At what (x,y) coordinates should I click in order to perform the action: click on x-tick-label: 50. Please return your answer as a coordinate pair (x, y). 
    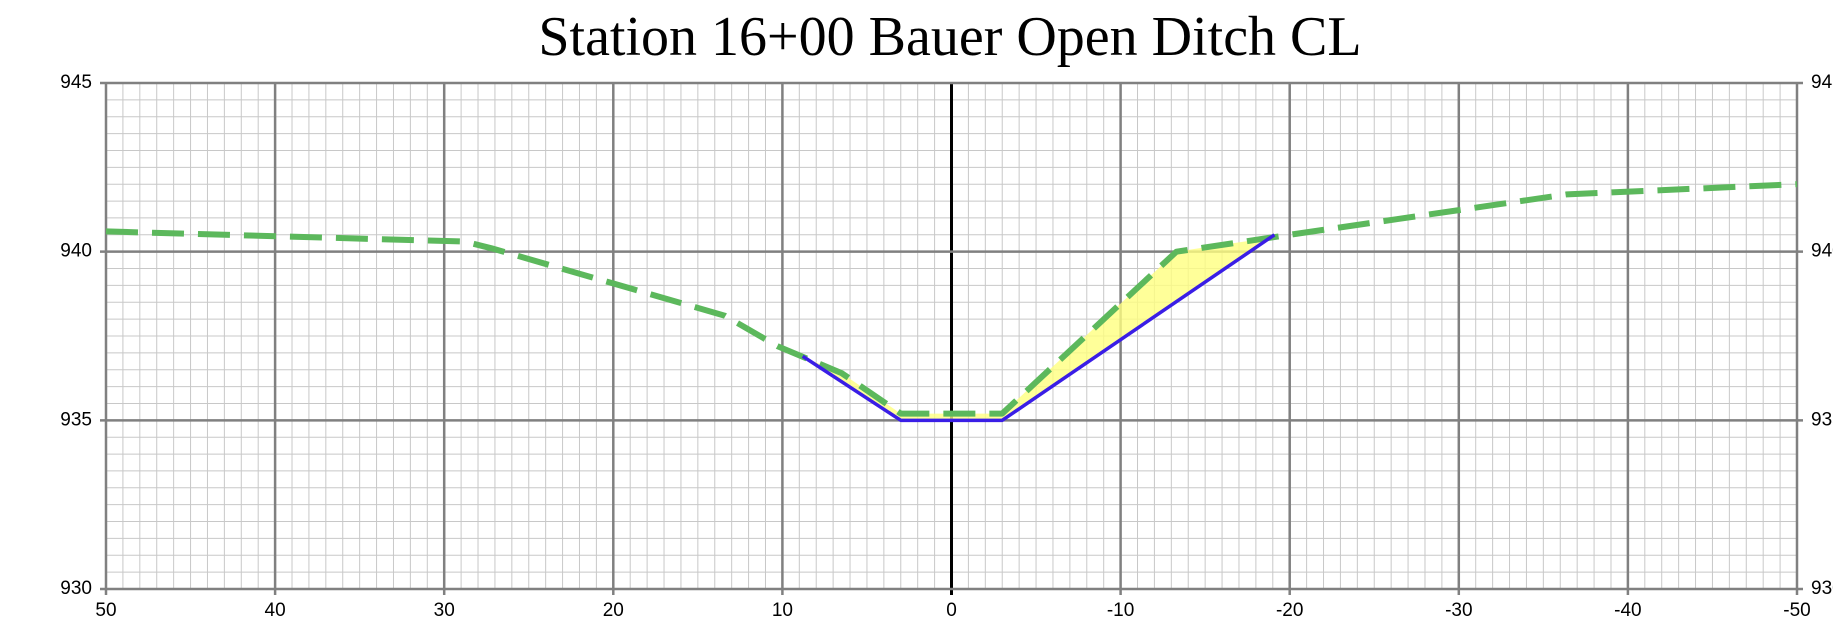
    Looking at the image, I should click on (105, 610).